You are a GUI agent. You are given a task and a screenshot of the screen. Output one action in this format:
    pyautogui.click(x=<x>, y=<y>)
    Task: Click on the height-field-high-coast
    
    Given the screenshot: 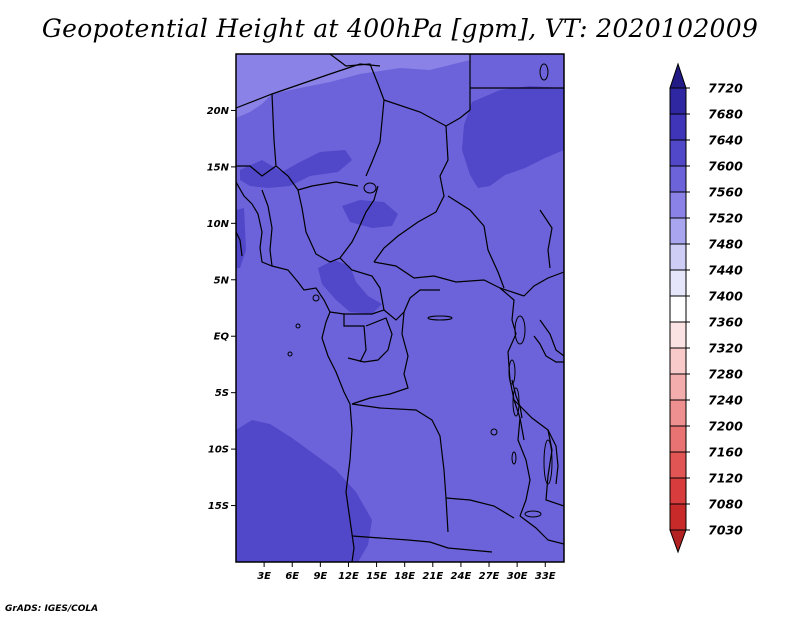 What is the action you would take?
    pyautogui.click(x=241, y=238)
    